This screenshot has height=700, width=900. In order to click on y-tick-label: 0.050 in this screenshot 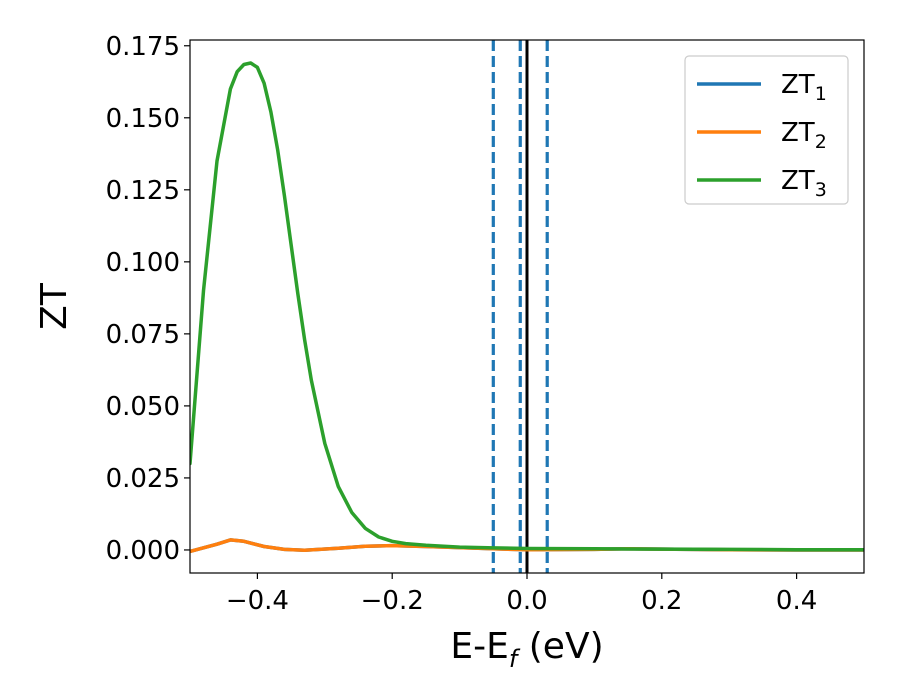, I will do `click(143, 407)`.